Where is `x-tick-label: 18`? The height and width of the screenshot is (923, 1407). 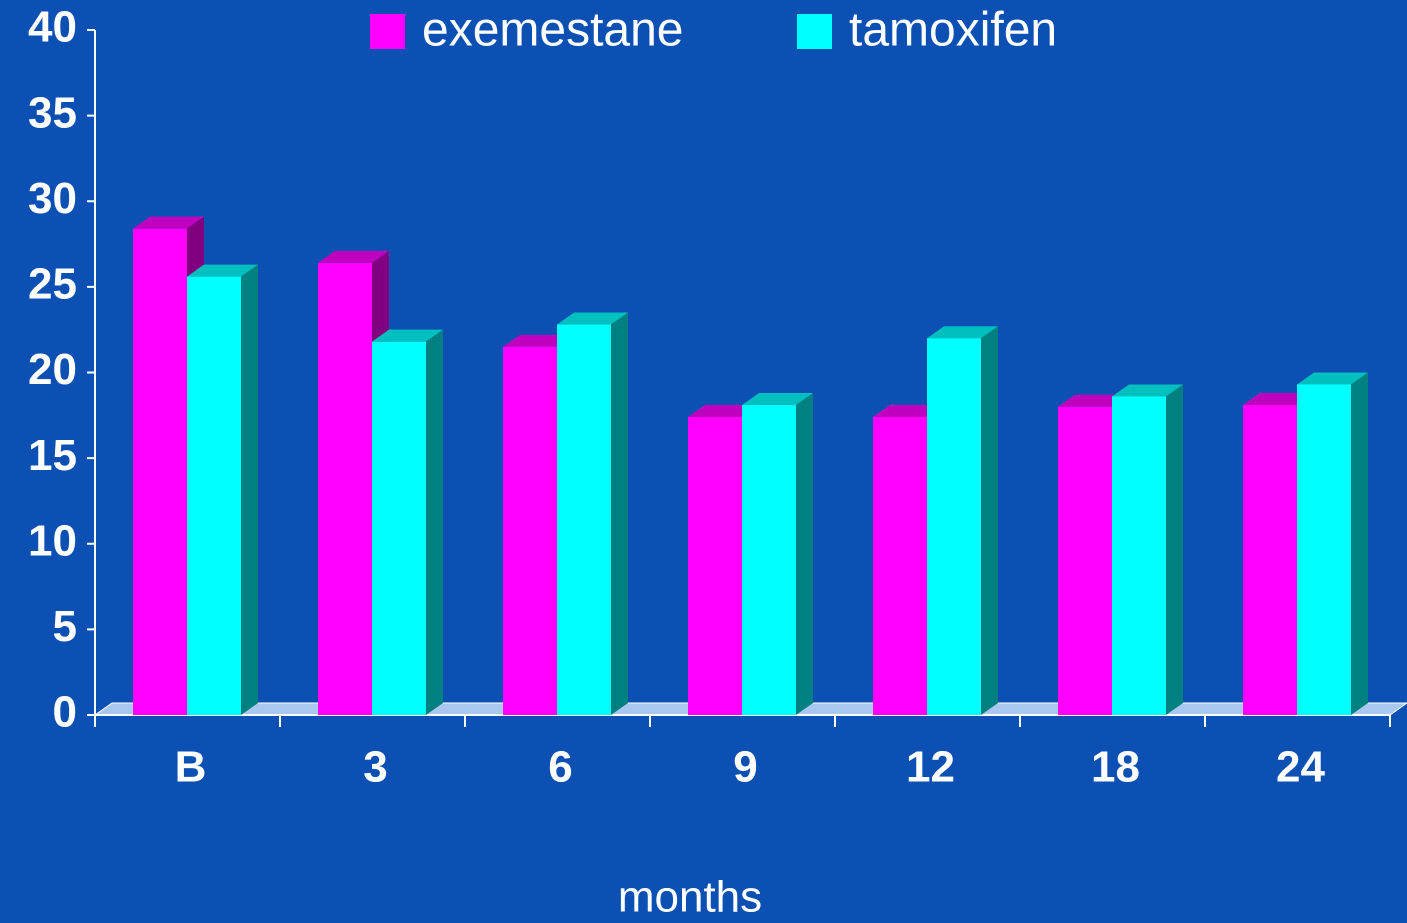
x-tick-label: 18 is located at coordinates (1115, 767).